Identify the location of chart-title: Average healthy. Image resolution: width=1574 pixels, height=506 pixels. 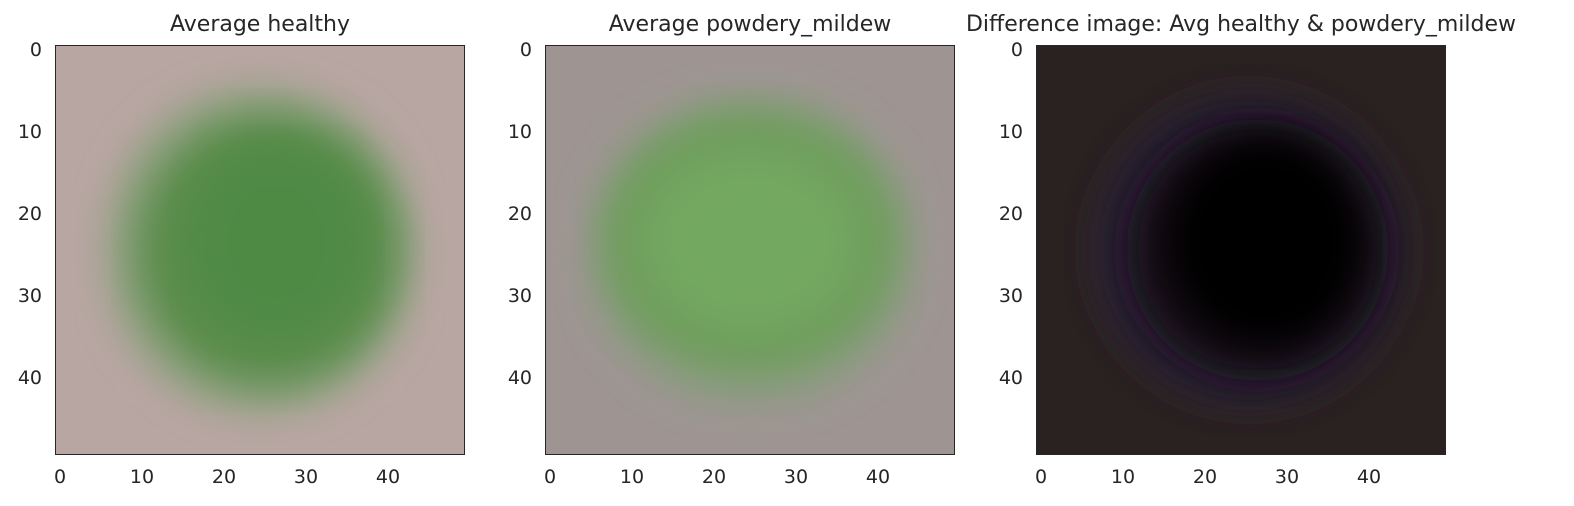
(260, 24).